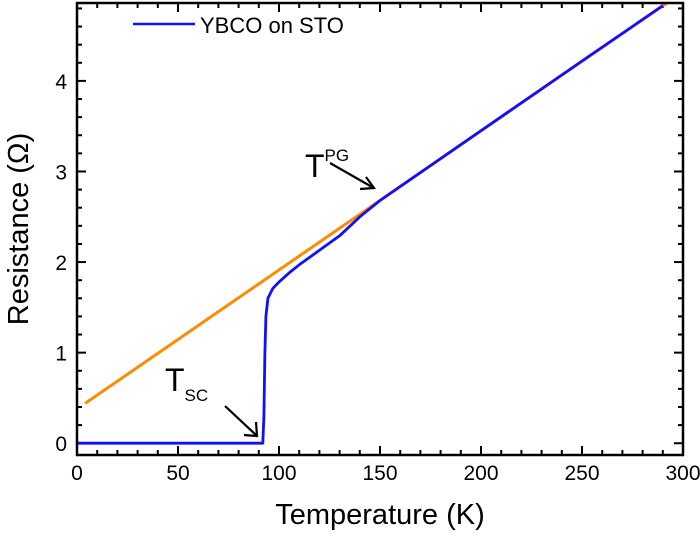 The width and height of the screenshot is (700, 536). Describe the element at coordinates (175, 380) in the screenshot. I see `annotation-tsc-label: T` at that location.